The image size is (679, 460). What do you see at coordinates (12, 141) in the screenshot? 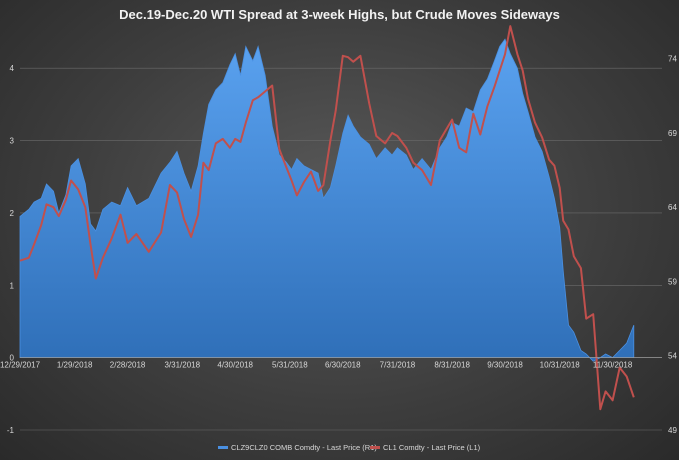
I see `left-axis-tick-label: 3` at bounding box center [12, 141].